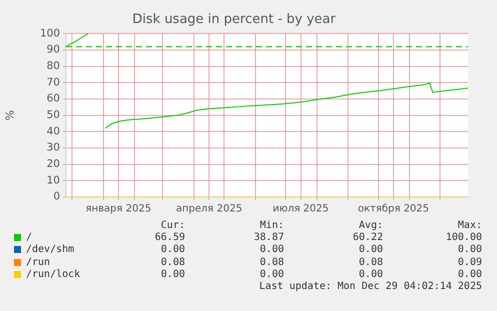 The width and height of the screenshot is (497, 311). I want to click on y-tick-label: 100, so click(50, 33).